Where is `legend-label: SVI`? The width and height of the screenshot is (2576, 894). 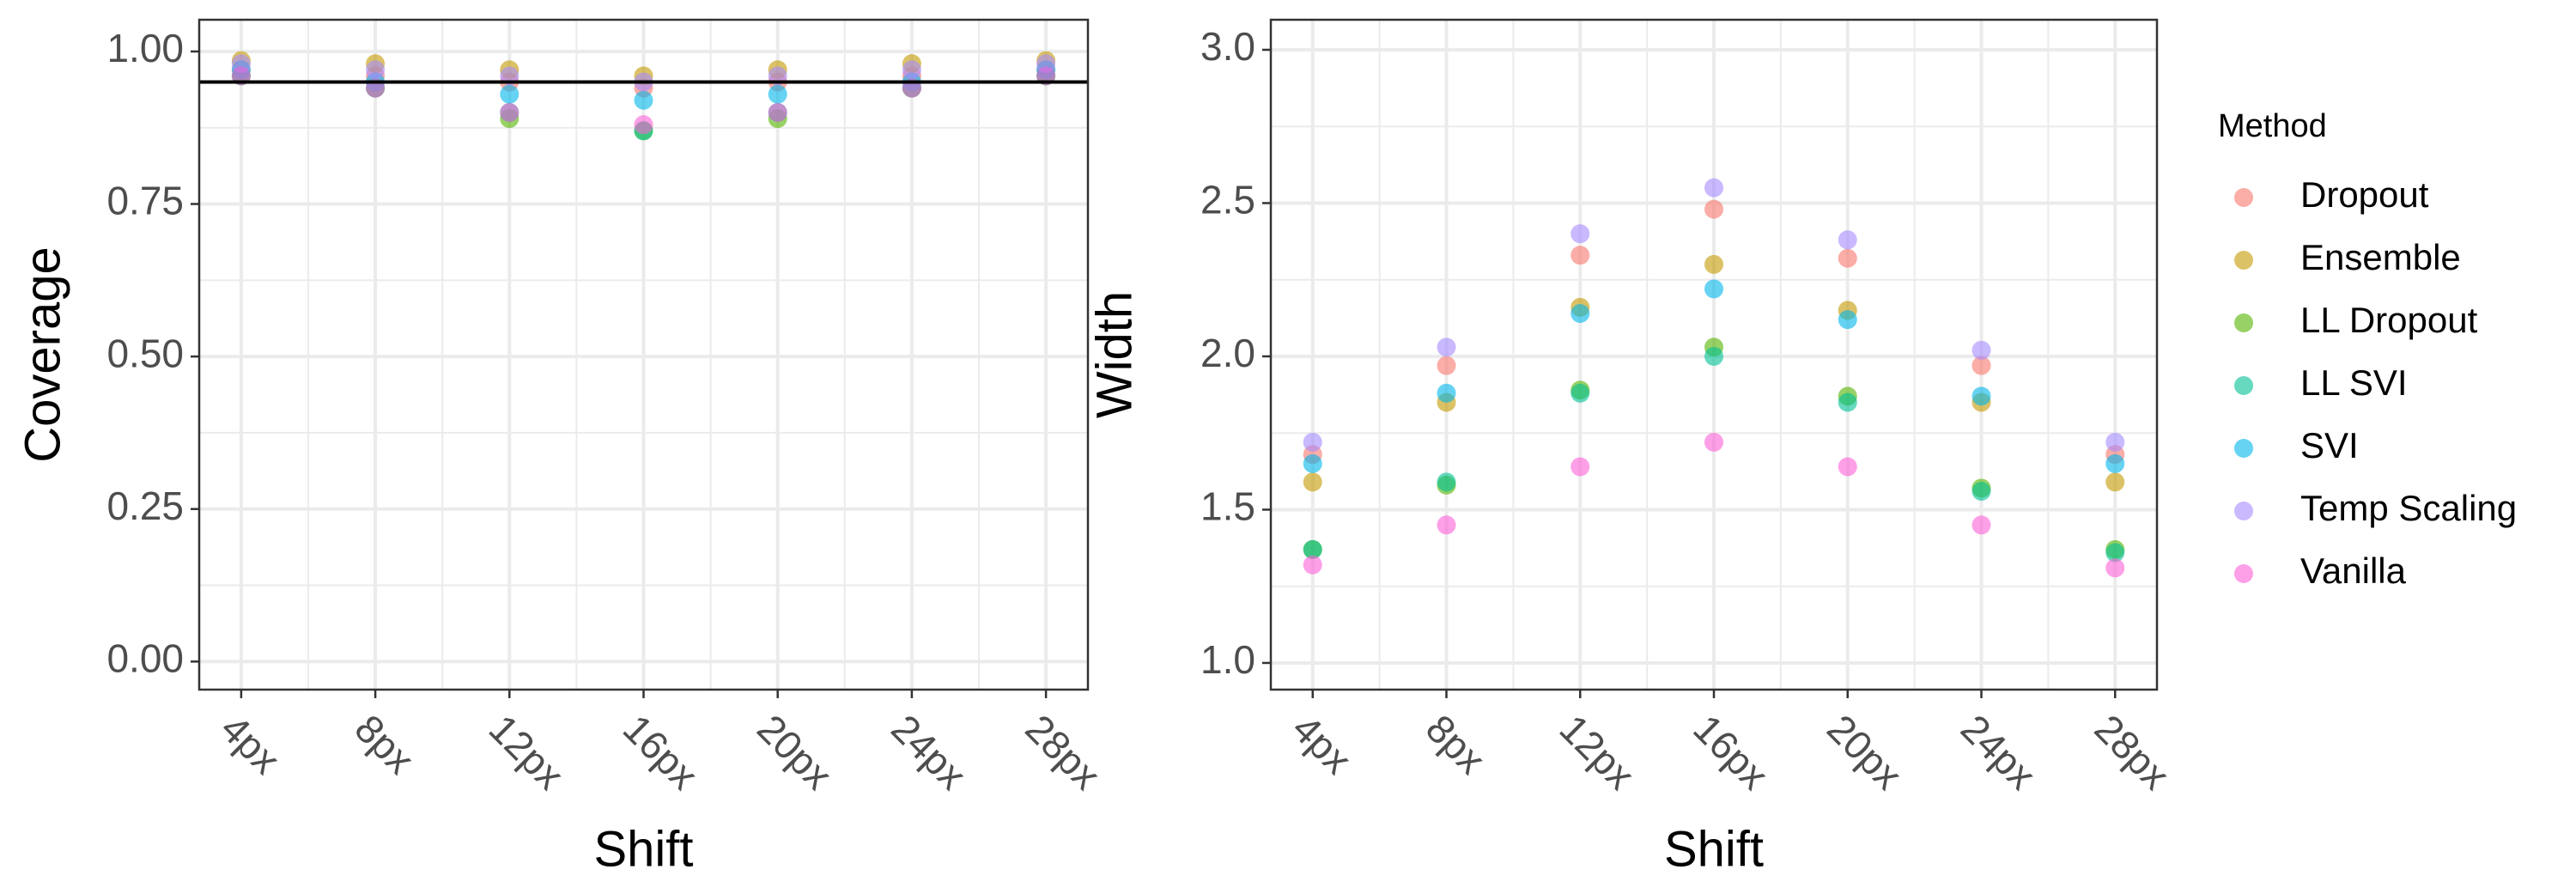
legend-label: SVI is located at coordinates (2329, 445).